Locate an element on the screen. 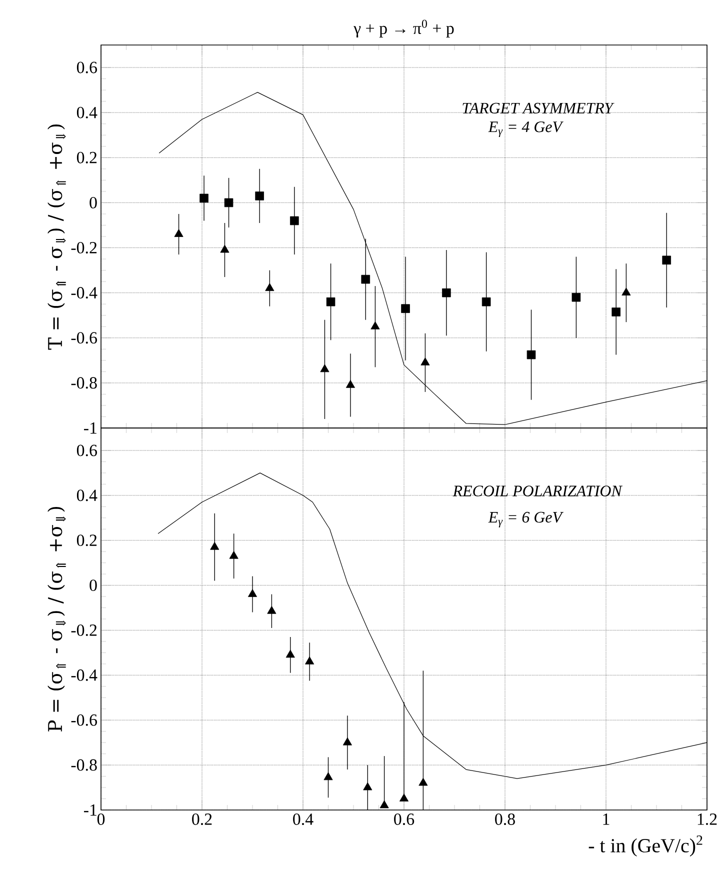  x-tick-label: 0.2 is located at coordinates (202, 820).